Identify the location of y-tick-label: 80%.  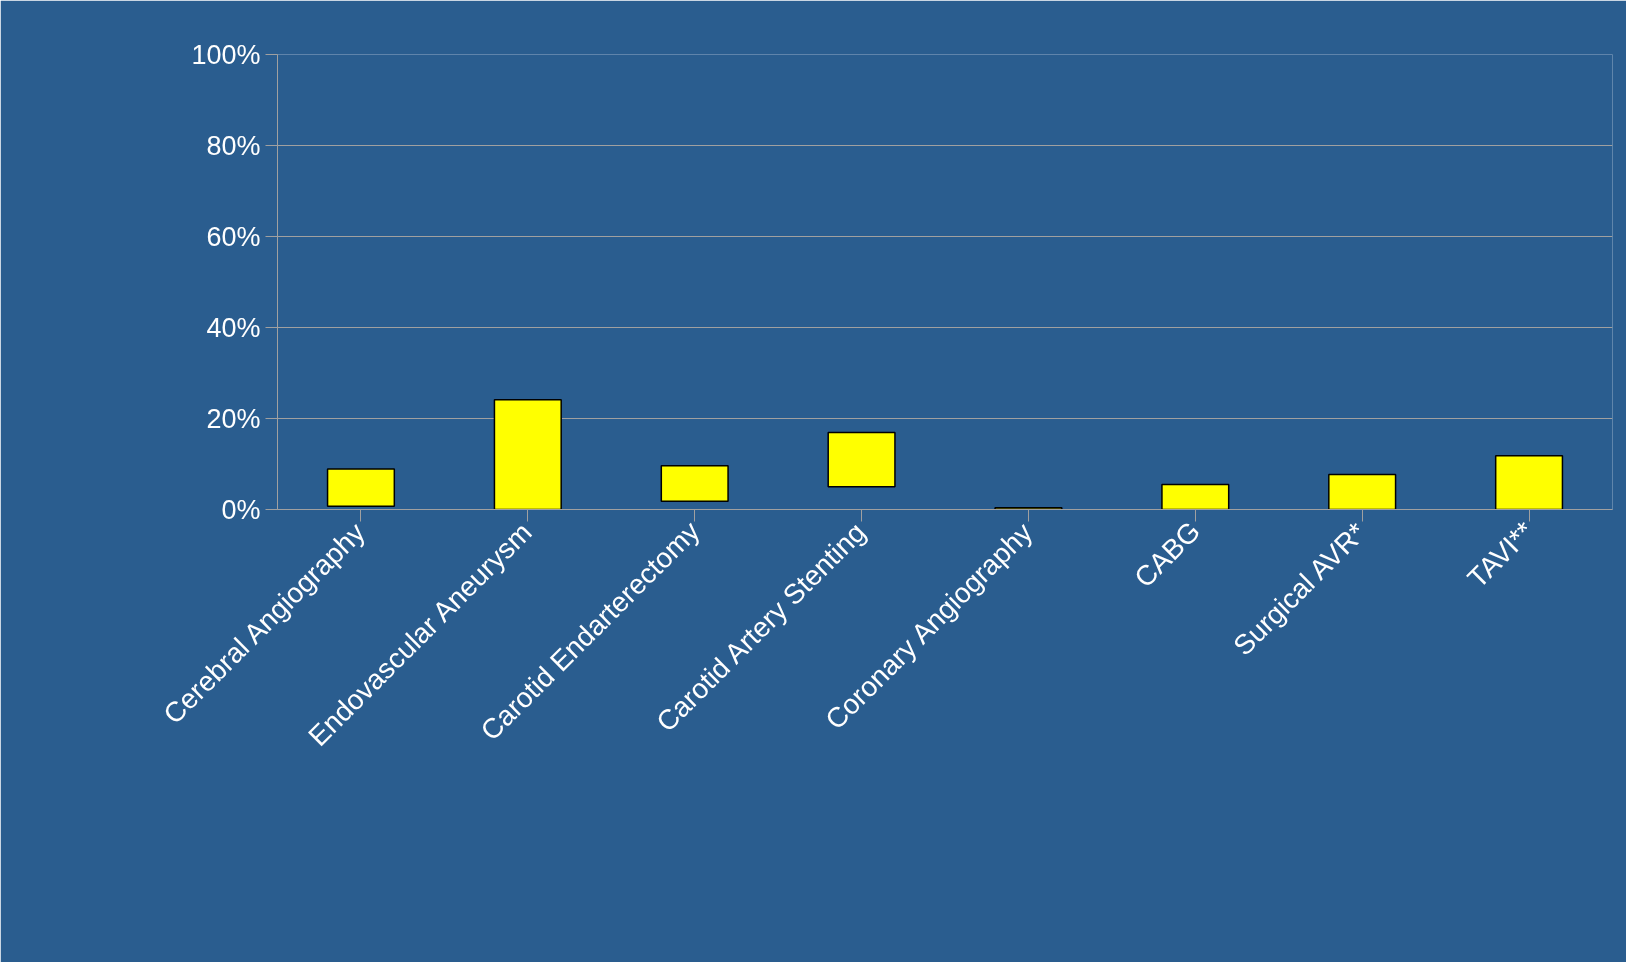
(233, 145).